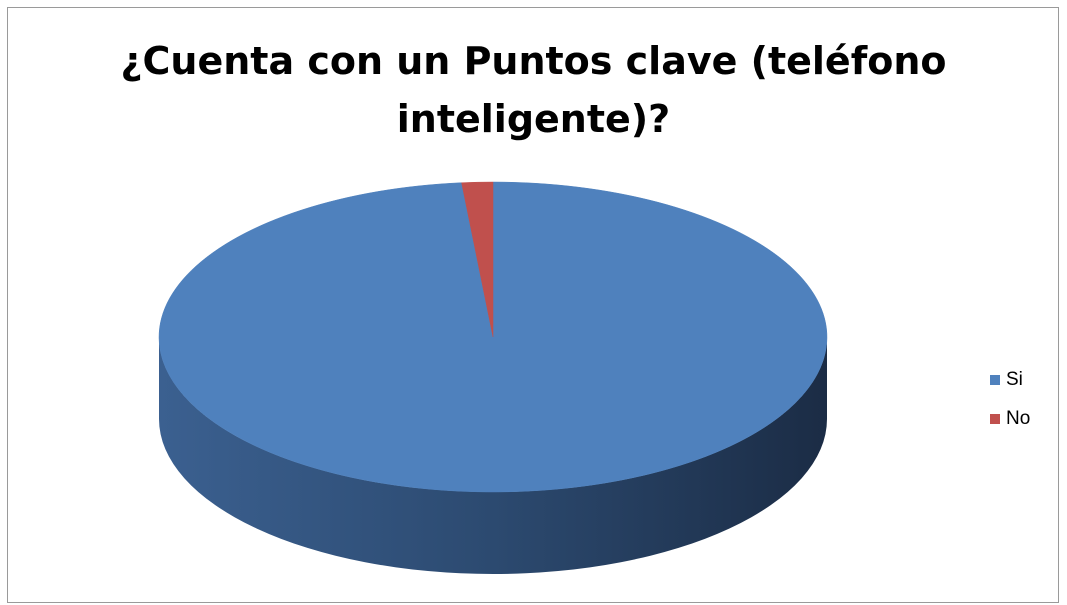  I want to click on legend-item-si: Si, so click(1010, 379).